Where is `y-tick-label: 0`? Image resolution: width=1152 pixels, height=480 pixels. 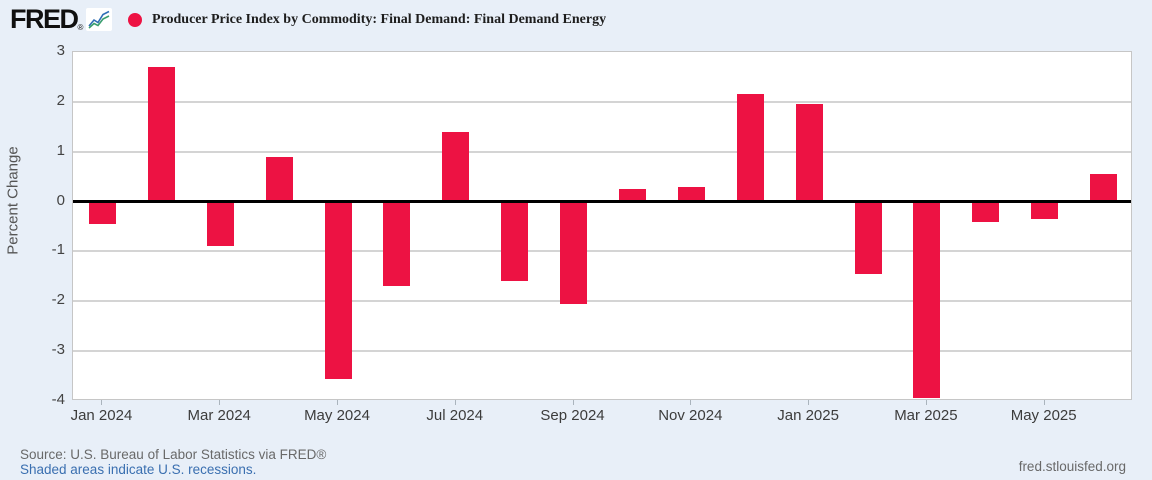 y-tick-label: 0 is located at coordinates (60, 200).